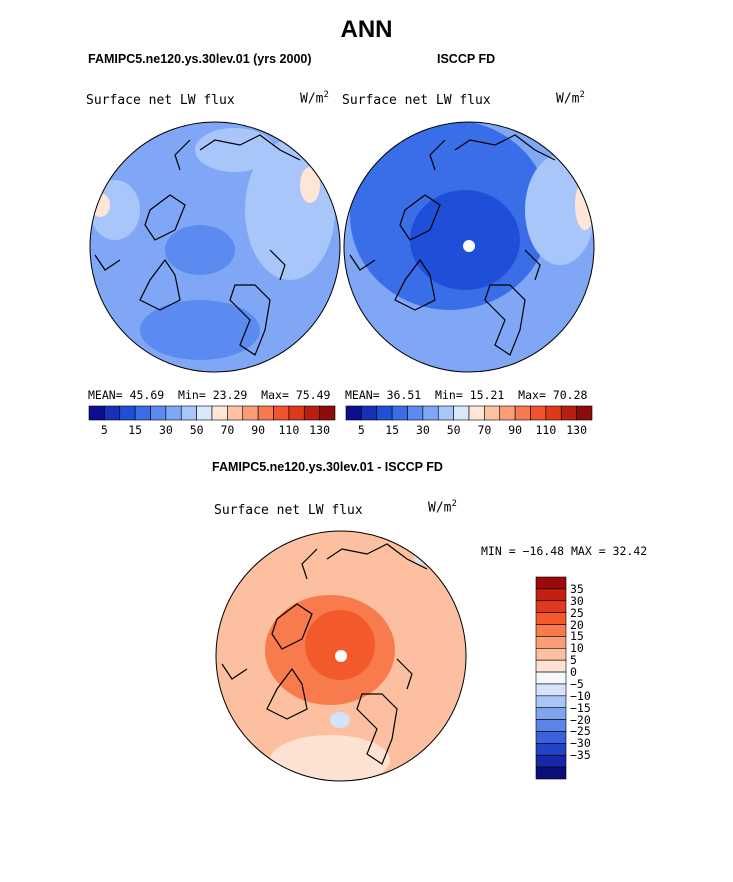 The width and height of the screenshot is (733, 882). I want to click on panel2-colorbar-tick-label: 50, so click(453, 430).